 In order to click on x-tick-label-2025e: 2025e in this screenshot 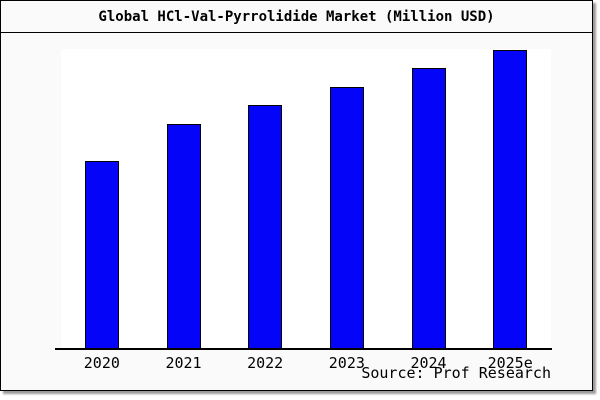, I will do `click(510, 363)`.